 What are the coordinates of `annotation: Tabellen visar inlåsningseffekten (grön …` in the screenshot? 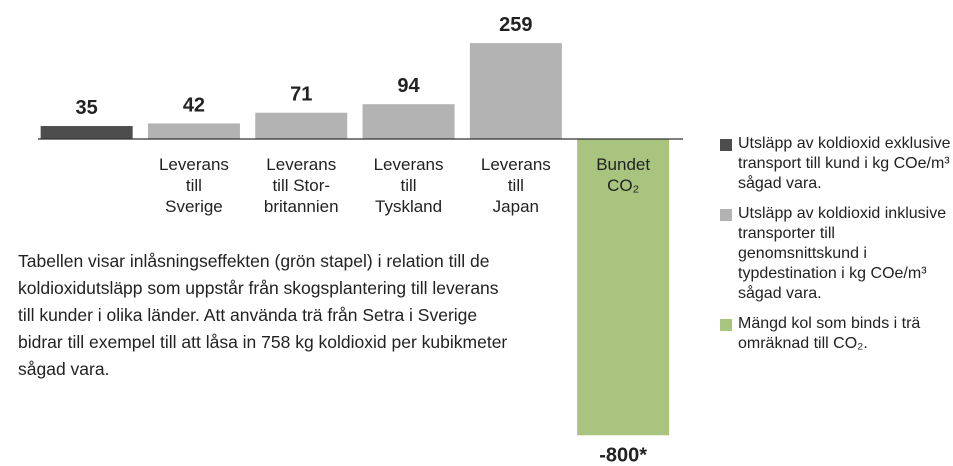 It's located at (263, 315).